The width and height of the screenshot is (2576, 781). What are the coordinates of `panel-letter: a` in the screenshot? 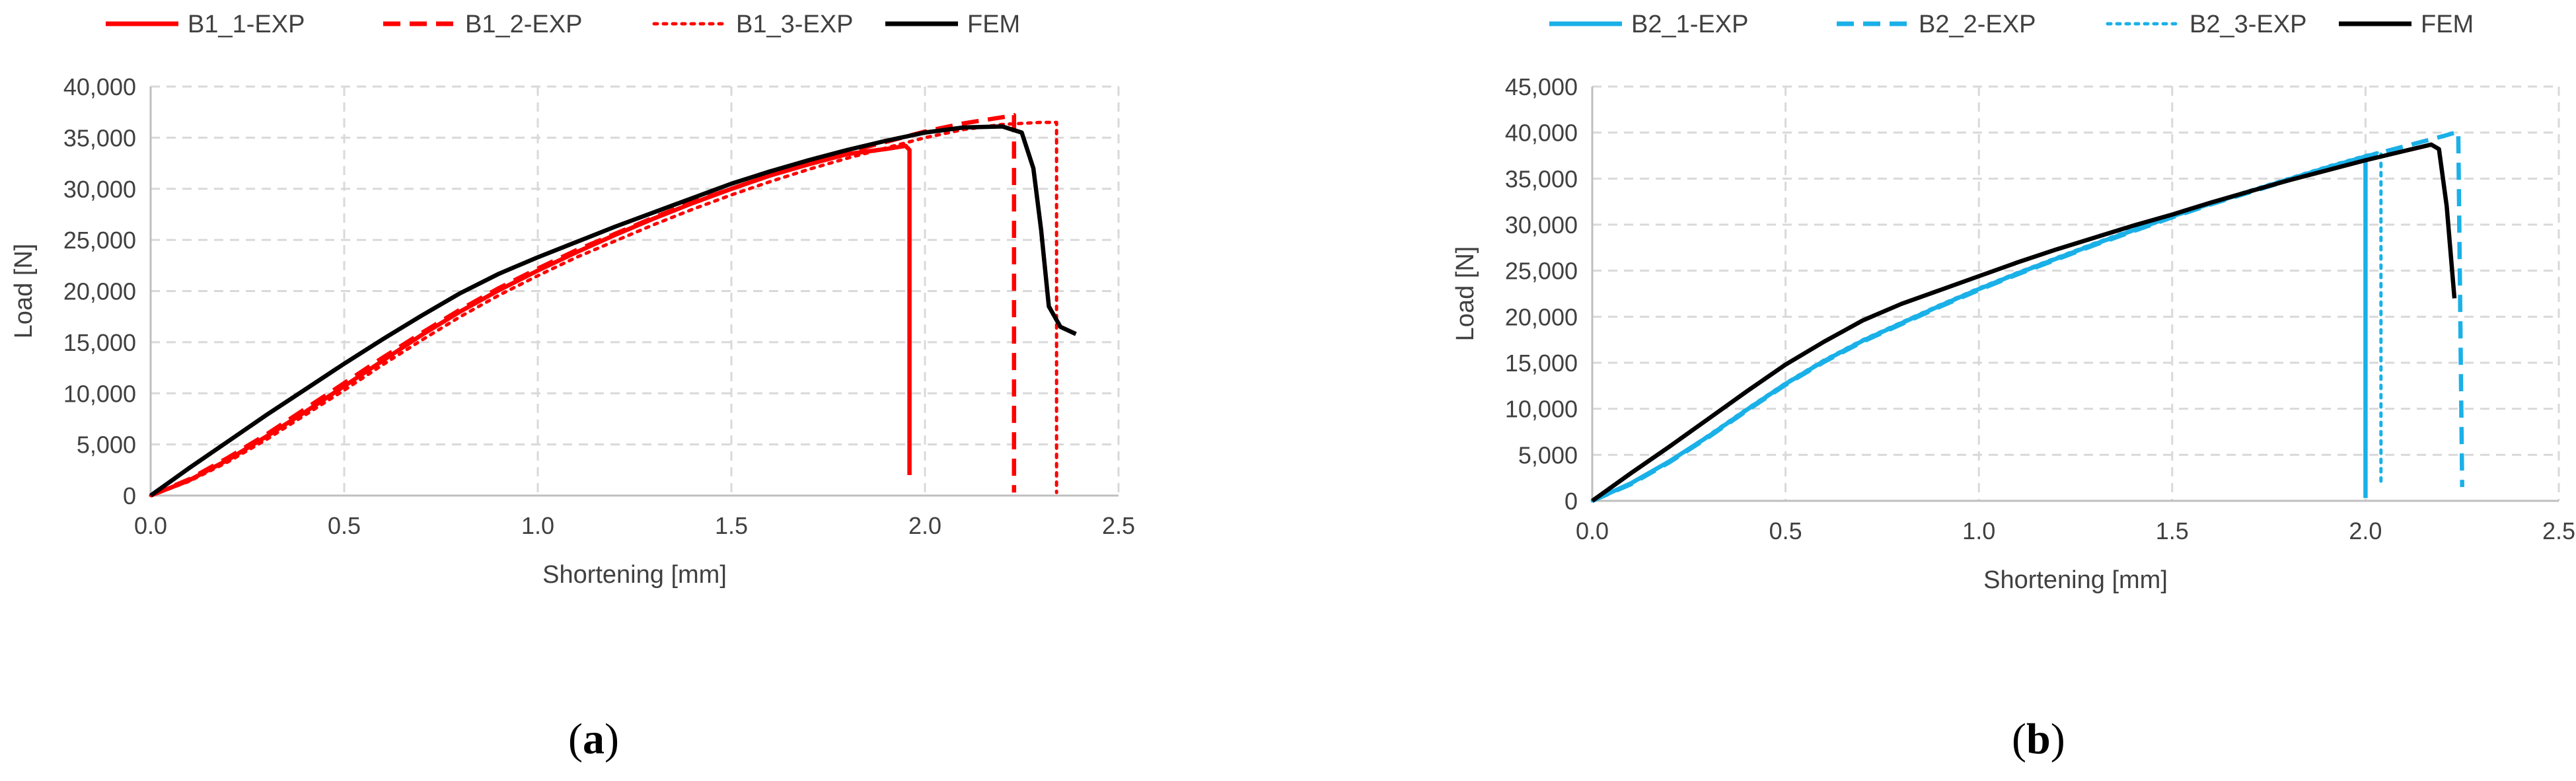 It's located at (594, 739).